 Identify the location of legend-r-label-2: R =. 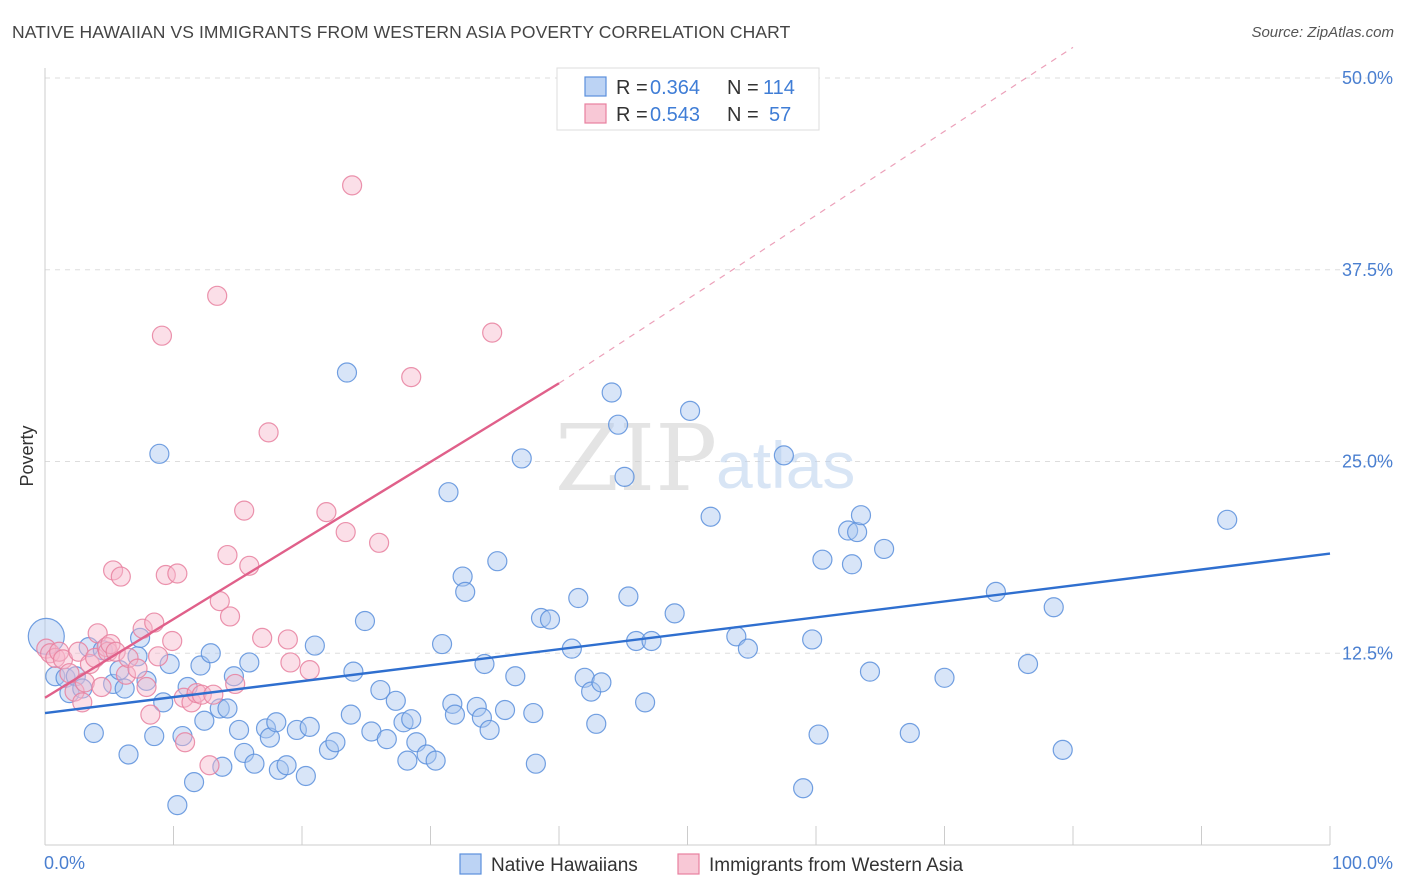
(632, 115).